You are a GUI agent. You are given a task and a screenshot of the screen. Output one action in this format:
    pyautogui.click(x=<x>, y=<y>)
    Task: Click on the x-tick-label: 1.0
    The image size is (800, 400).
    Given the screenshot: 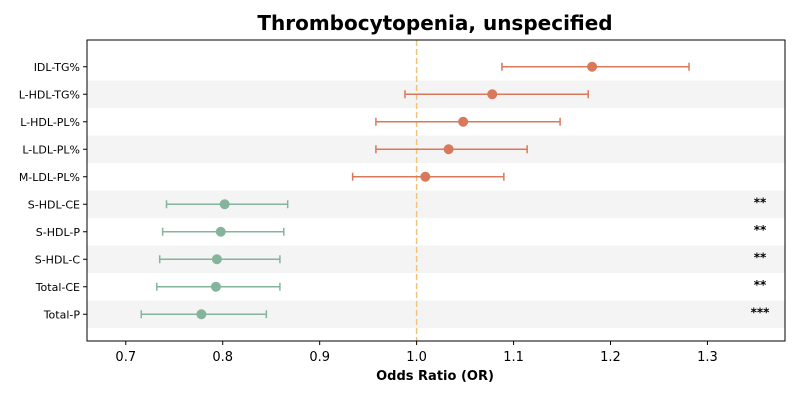 What is the action you would take?
    pyautogui.click(x=416, y=357)
    